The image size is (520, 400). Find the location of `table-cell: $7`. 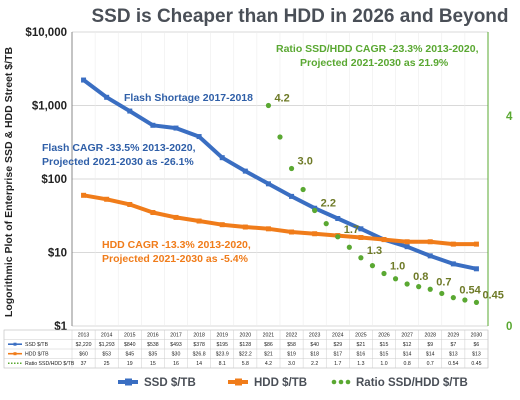

table-cell: $7 is located at coordinates (453, 345).